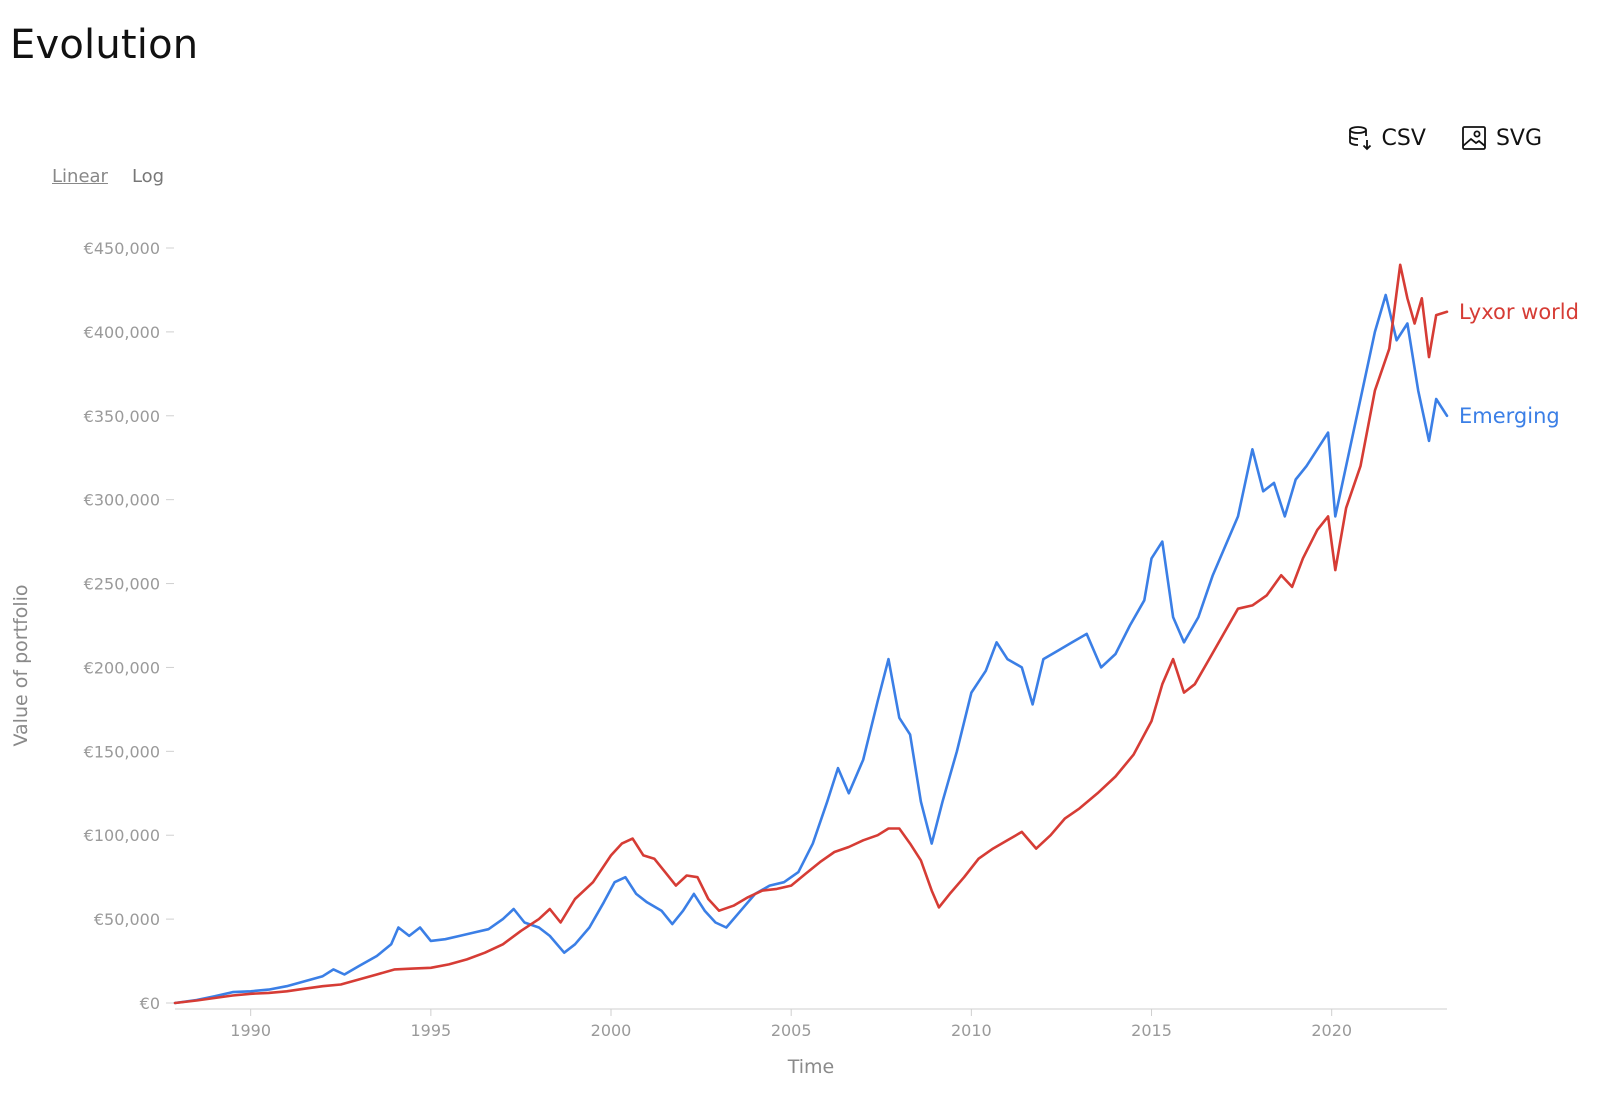 This screenshot has height=1099, width=1620. Describe the element at coordinates (122, 248) in the screenshot. I see `y-tick-label: €450,000` at that location.